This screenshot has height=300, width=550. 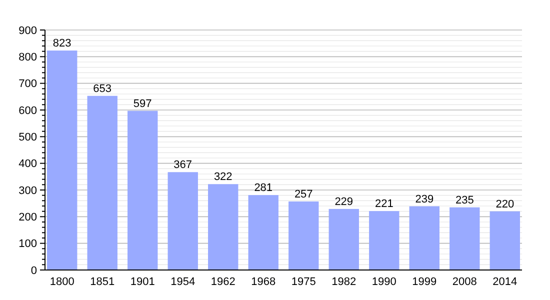 I want to click on x-tick-label: 1962, so click(x=223, y=282).